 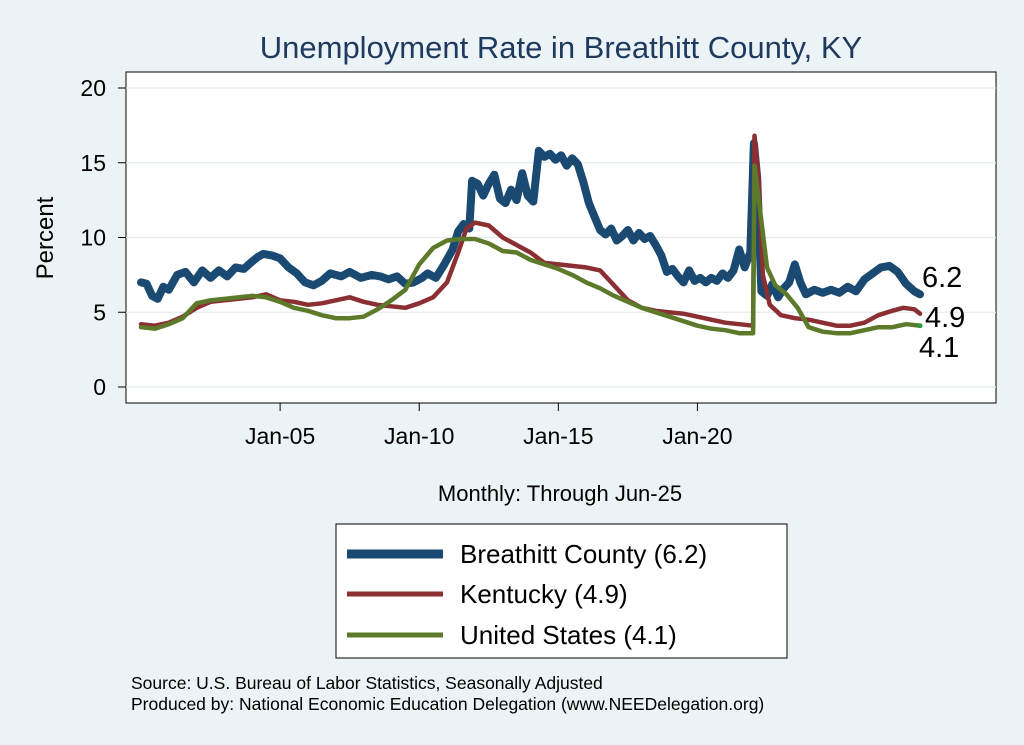 I want to click on y-tick-label: 10, so click(x=93, y=238).